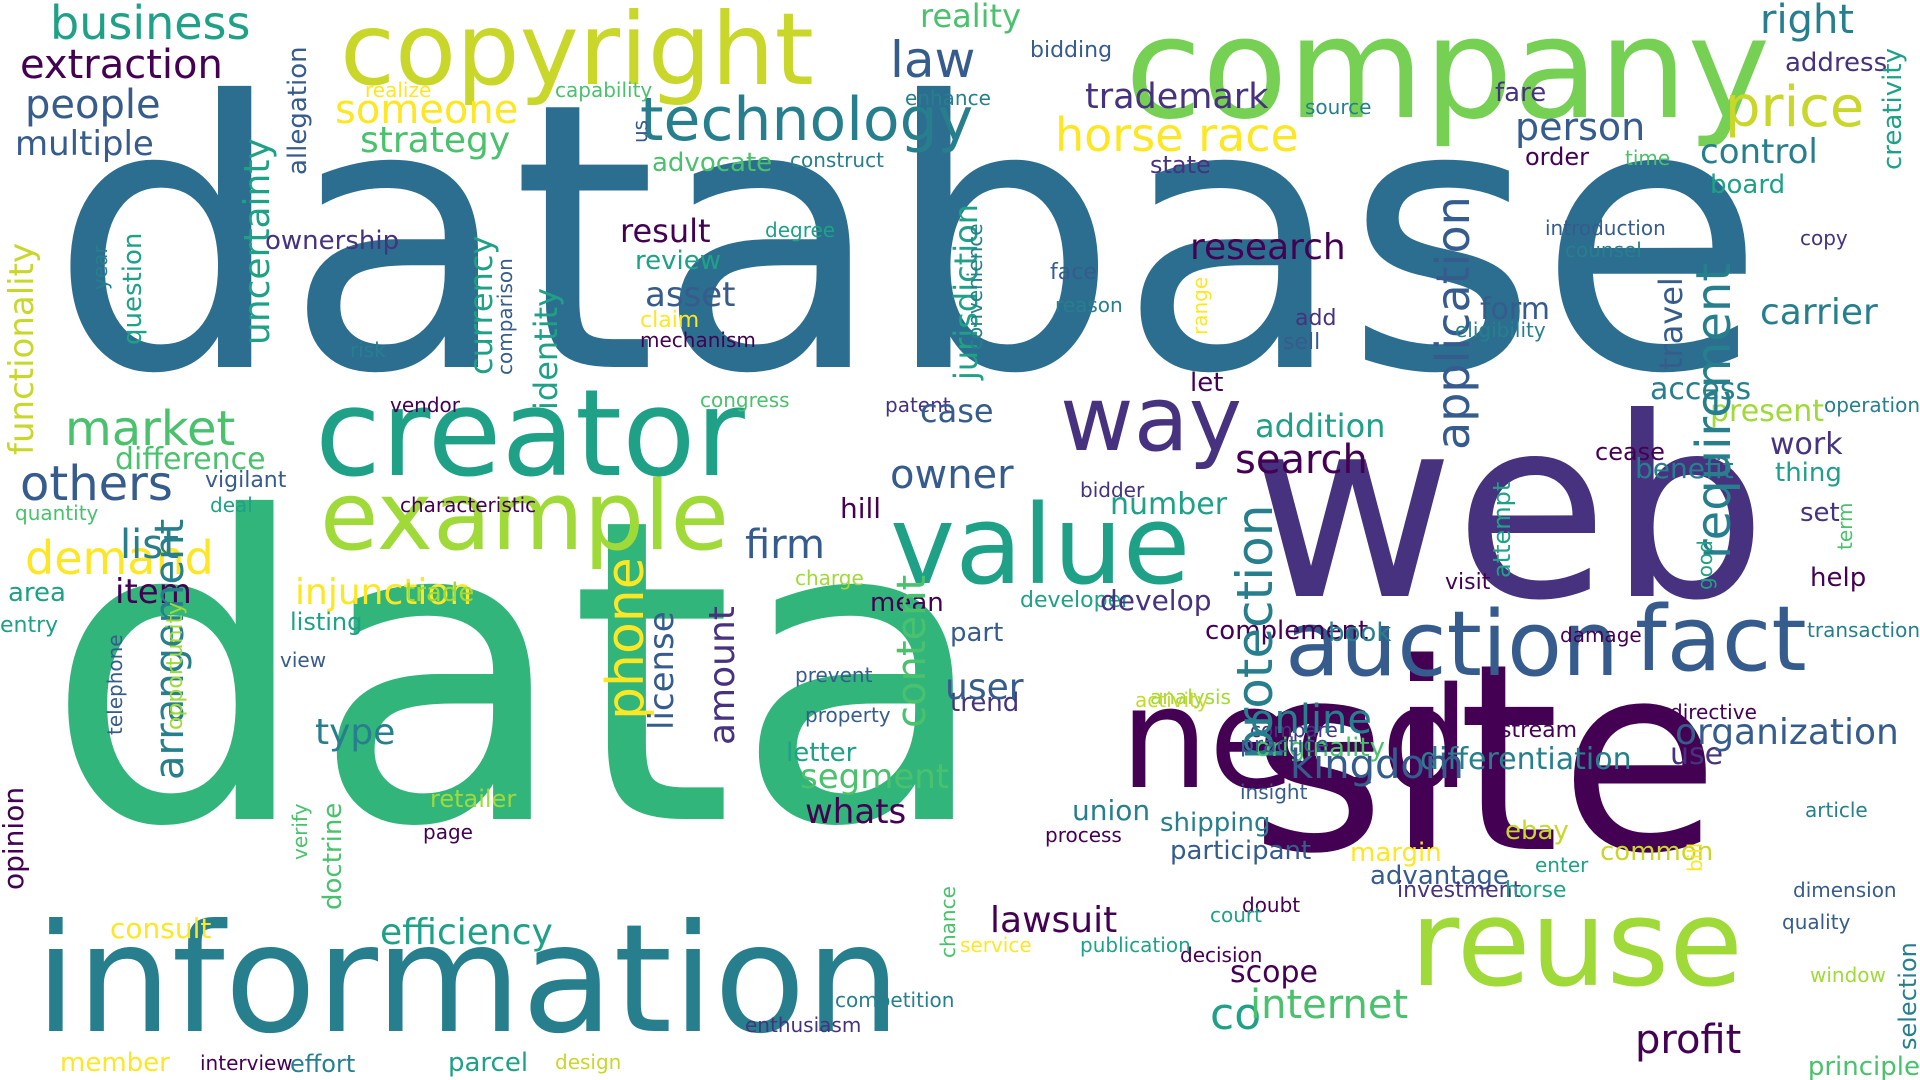 Image resolution: width=1920 pixels, height=1080 pixels. Describe the element at coordinates (332, 241) in the screenshot. I see `word-ownership: ownership` at that location.